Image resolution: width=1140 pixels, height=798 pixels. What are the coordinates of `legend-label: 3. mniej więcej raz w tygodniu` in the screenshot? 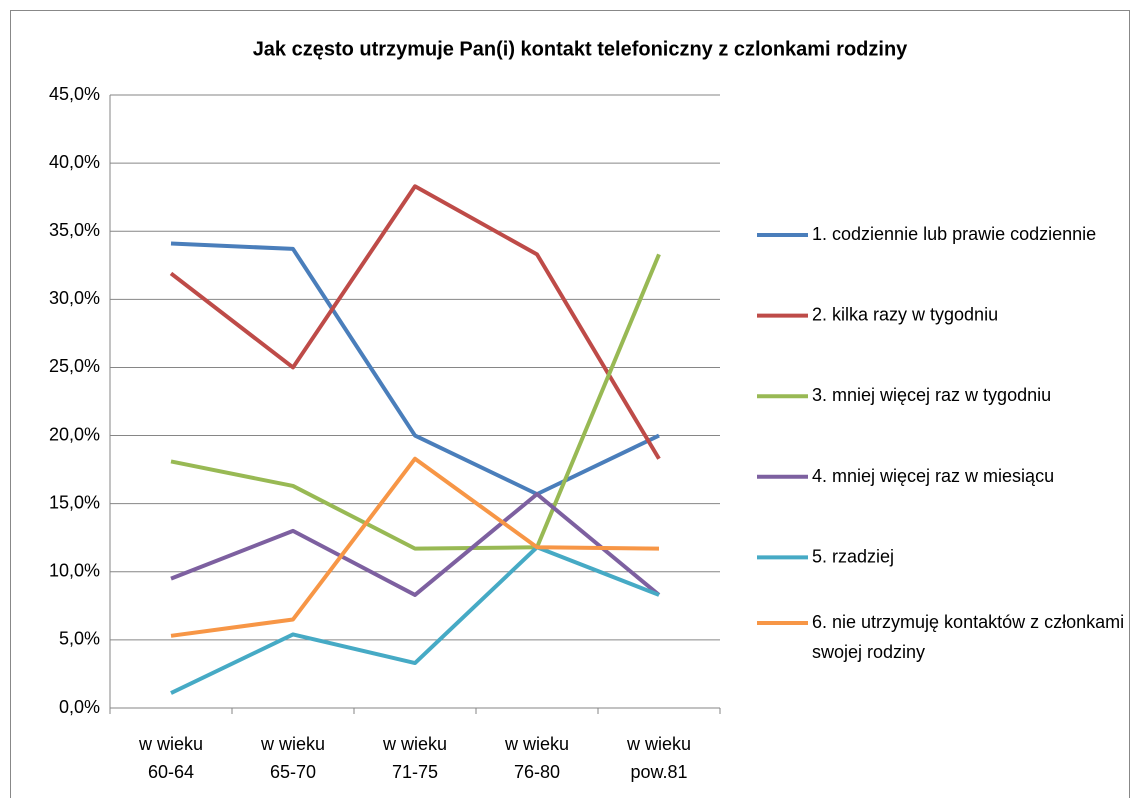 It's located at (931, 395).